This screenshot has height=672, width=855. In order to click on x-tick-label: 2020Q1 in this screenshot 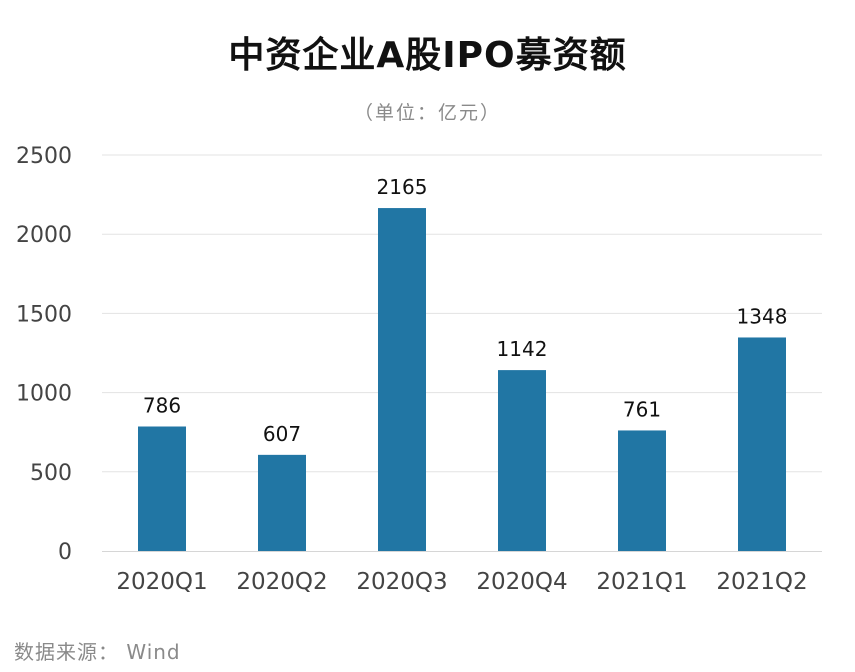, I will do `click(161, 582)`.